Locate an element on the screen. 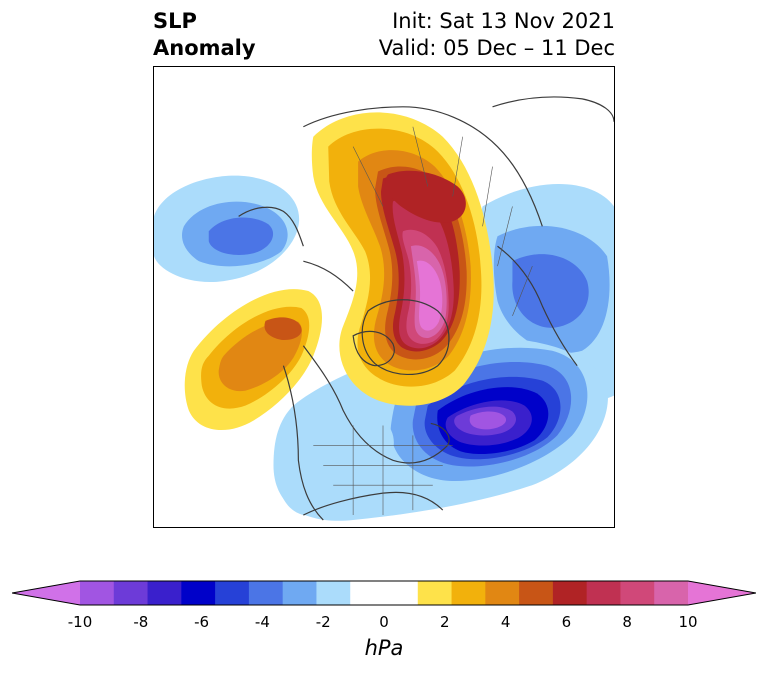  colorbar-tick-label: 6 is located at coordinates (566, 622).